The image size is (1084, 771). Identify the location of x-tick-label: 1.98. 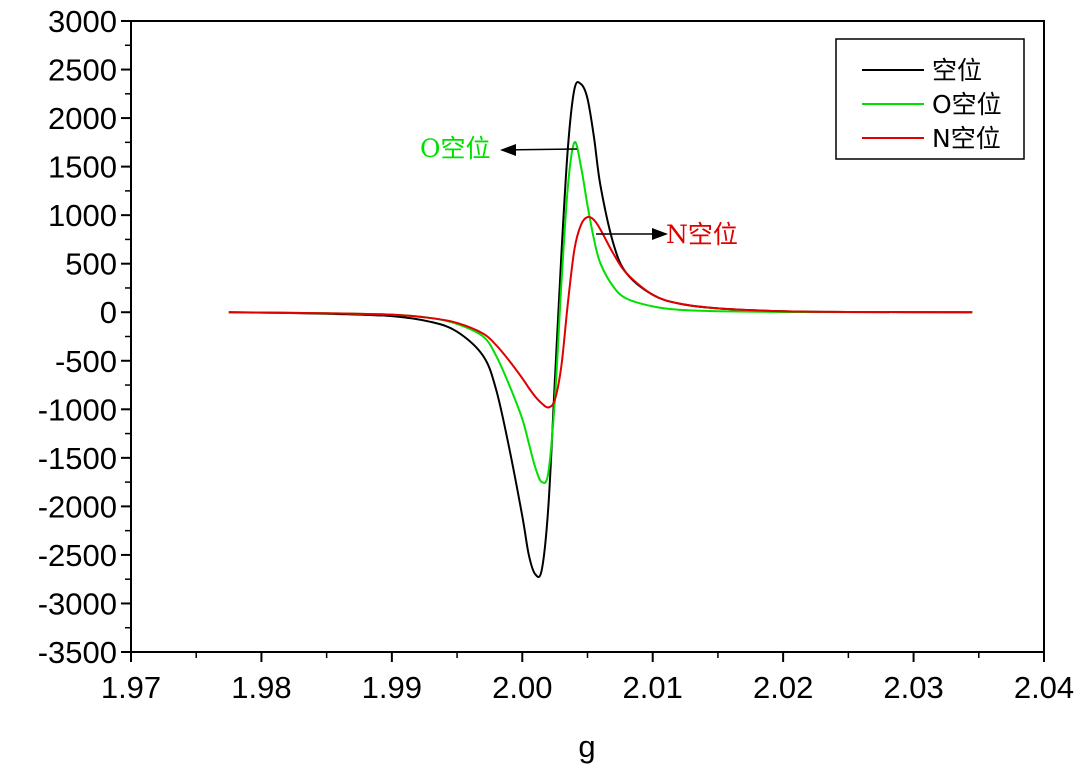
(261, 687).